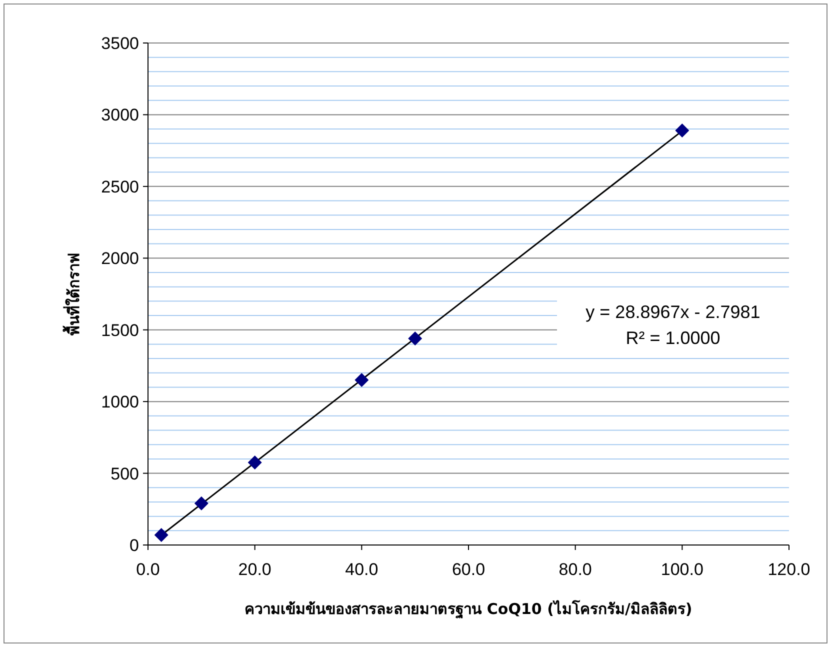  Describe the element at coordinates (120, 330) in the screenshot. I see `y-tick-label: 1500` at that location.